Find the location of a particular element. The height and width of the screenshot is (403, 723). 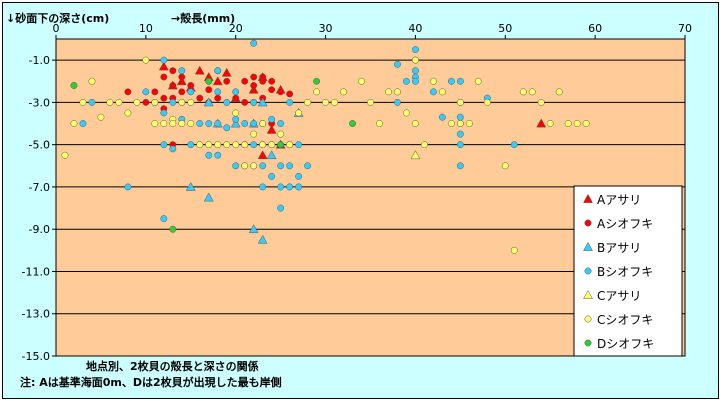

y-axis-label: ↓砂面下の深さ(cm) is located at coordinates (57, 18).